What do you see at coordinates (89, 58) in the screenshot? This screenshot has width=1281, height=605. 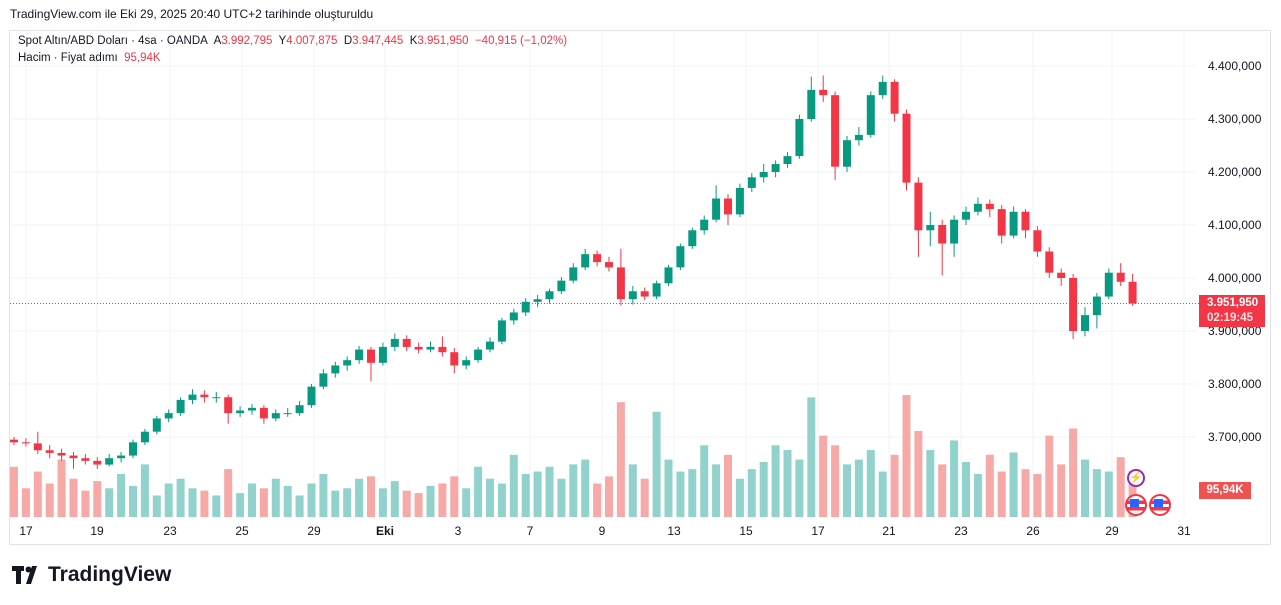 I see `legend-volume: Hacim · Fiyat adımı 95,94K` at bounding box center [89, 58].